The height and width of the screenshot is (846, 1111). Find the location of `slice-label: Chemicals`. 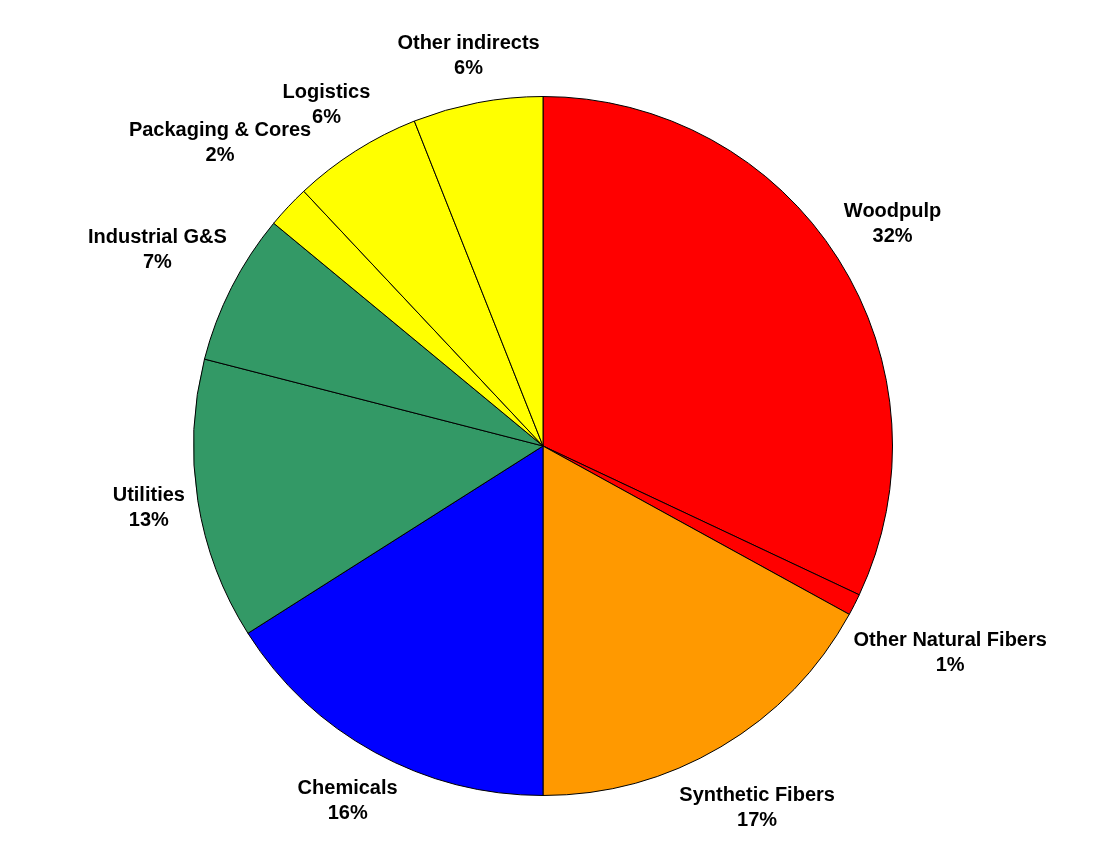

slice-label: Chemicals is located at coordinates (347, 787).